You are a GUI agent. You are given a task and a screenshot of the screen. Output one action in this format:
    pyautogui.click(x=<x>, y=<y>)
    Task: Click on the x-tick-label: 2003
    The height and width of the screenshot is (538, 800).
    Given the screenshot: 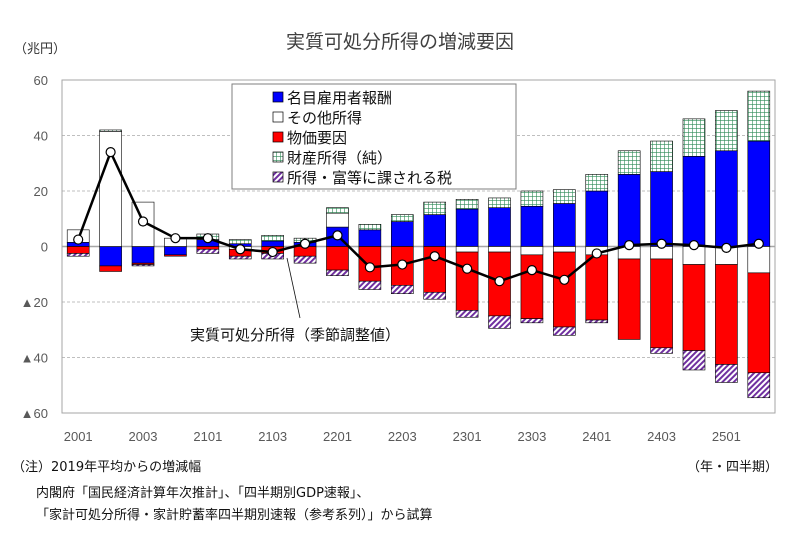 What is the action you would take?
    pyautogui.click(x=143, y=436)
    